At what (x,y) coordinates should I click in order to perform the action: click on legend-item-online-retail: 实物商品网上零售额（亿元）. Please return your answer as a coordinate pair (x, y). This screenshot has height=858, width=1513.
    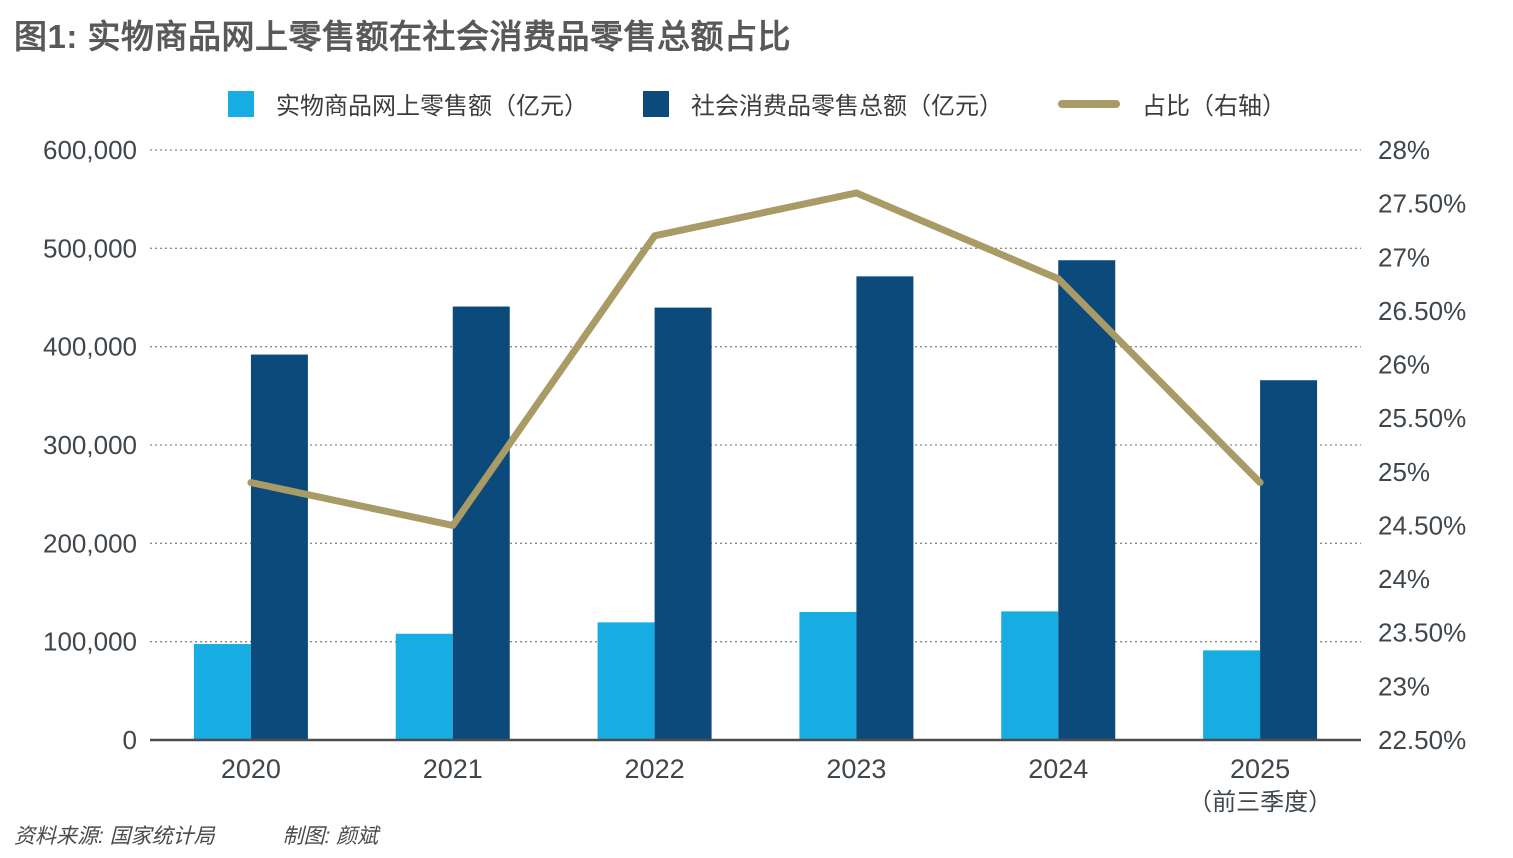
    Looking at the image, I should click on (408, 103).